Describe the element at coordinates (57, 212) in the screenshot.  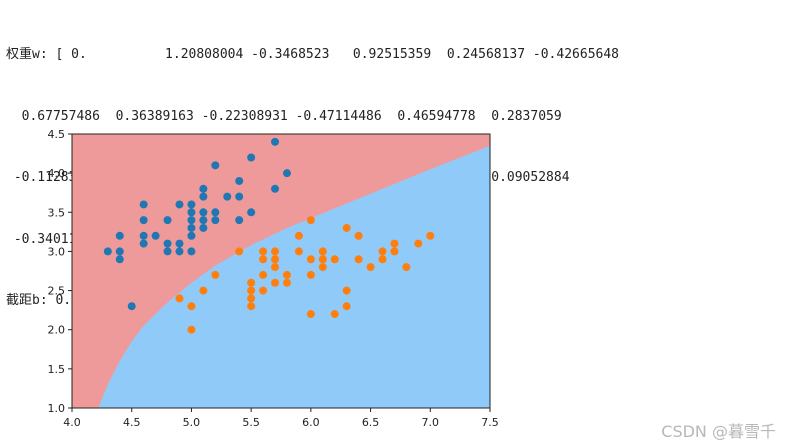
I see `y-tick-label: 3.5` at that location.